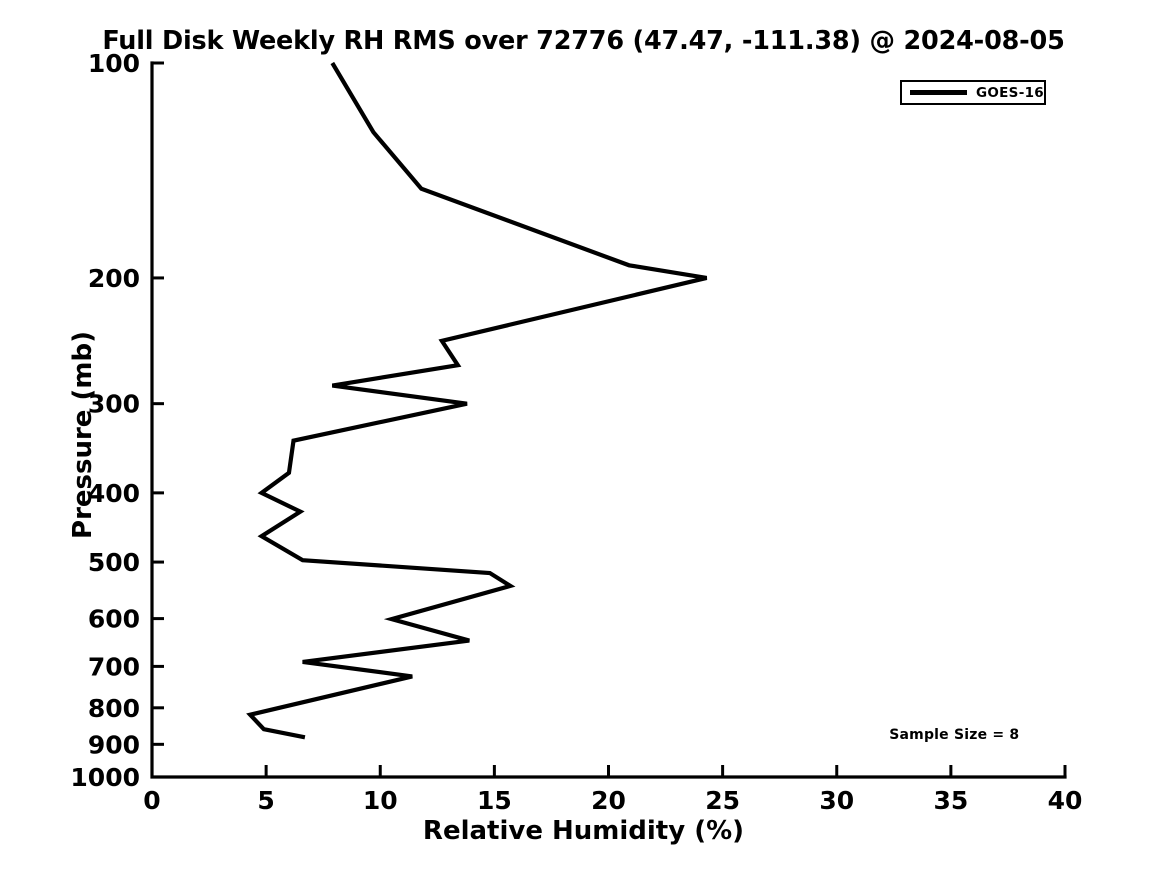 The image size is (1167, 875). I want to click on x-tick-label-0: 0, so click(151, 800).